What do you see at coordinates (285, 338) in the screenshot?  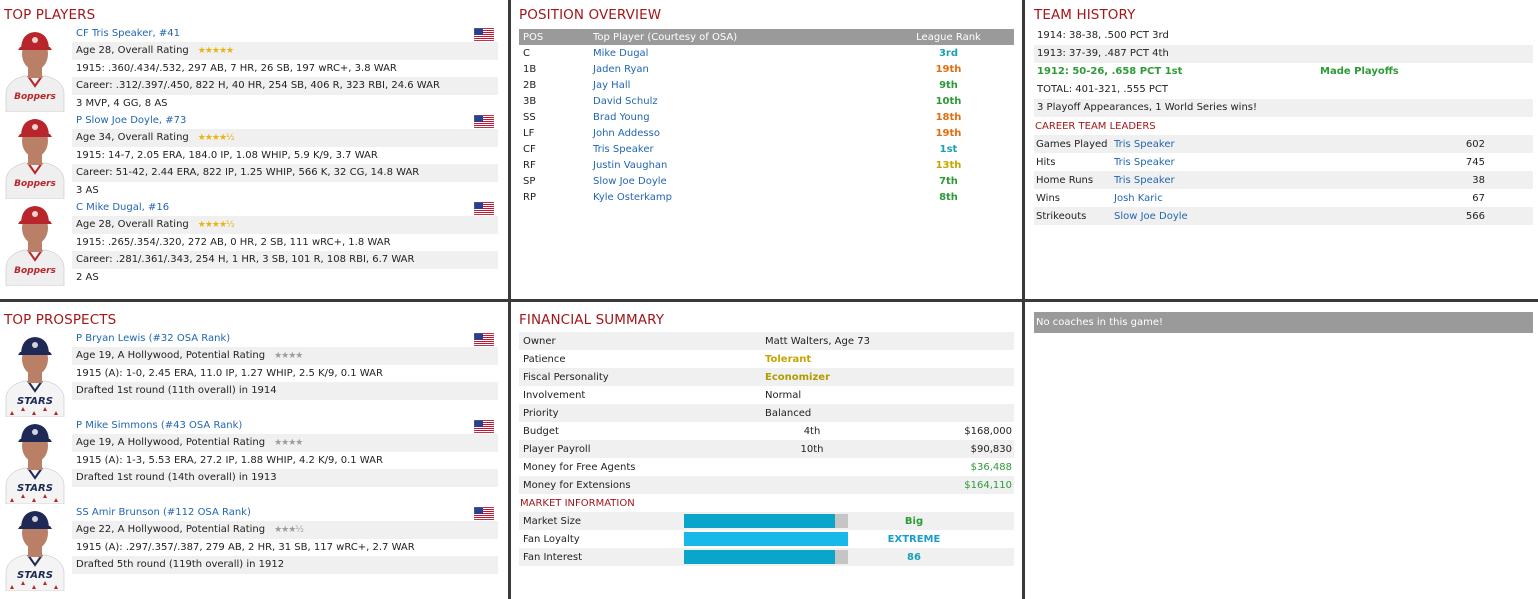 I see `prospect-name-row: P Bryan Lewis (#32 OSA Rank)` at bounding box center [285, 338].